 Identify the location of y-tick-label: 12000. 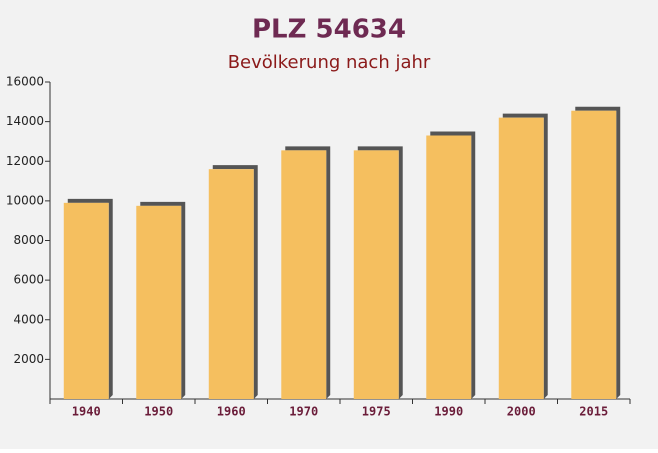
(25, 161).